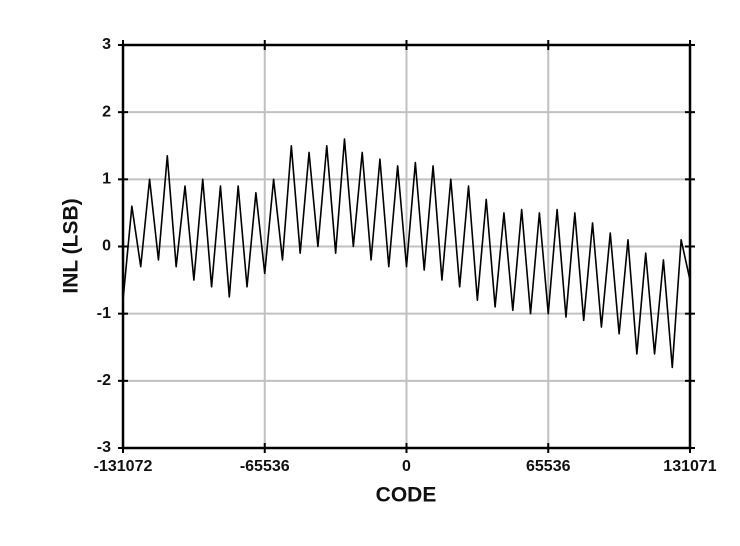 The height and width of the screenshot is (546, 740). Describe the element at coordinates (689, 466) in the screenshot. I see `x-tick-label: 131071` at that location.